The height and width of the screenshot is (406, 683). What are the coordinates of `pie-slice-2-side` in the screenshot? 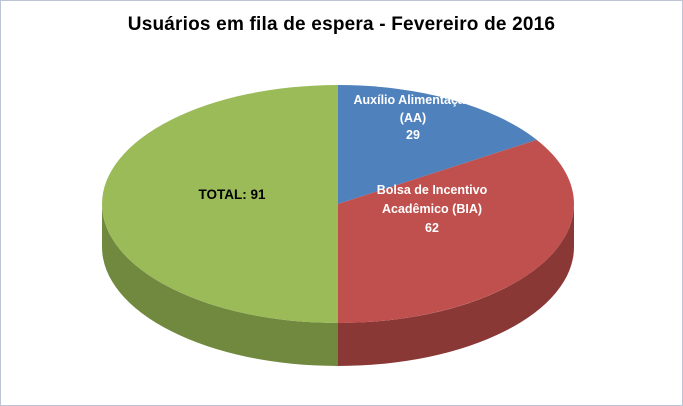 It's located at (220, 285).